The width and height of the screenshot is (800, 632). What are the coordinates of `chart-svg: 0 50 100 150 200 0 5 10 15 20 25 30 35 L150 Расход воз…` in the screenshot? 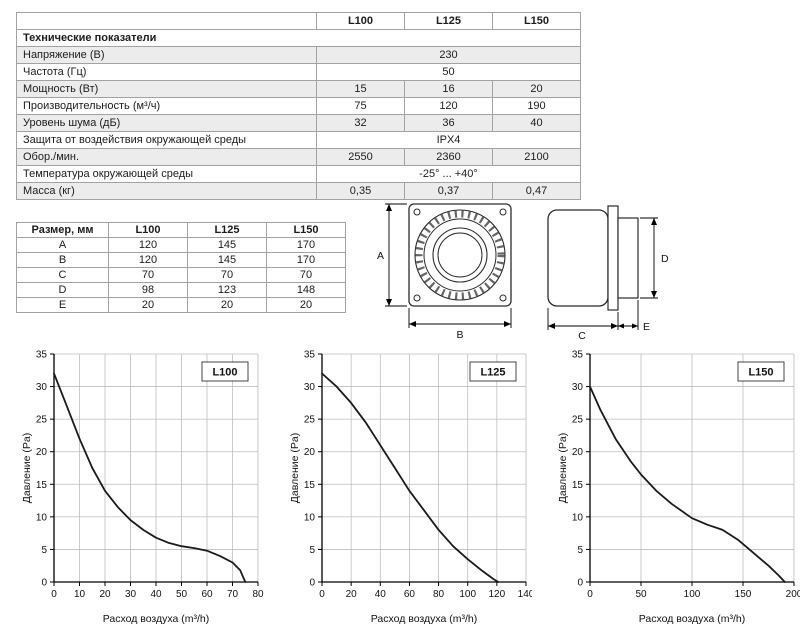 It's located at (678, 488).